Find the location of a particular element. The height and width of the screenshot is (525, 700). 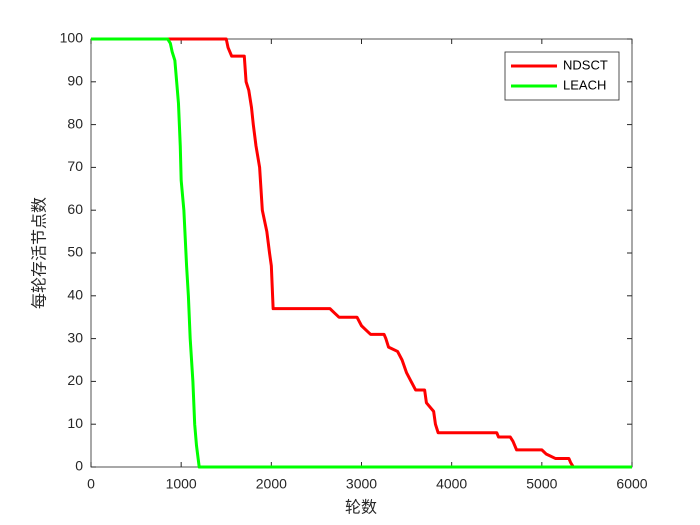

legend-label: NDSCT is located at coordinates (585, 64).